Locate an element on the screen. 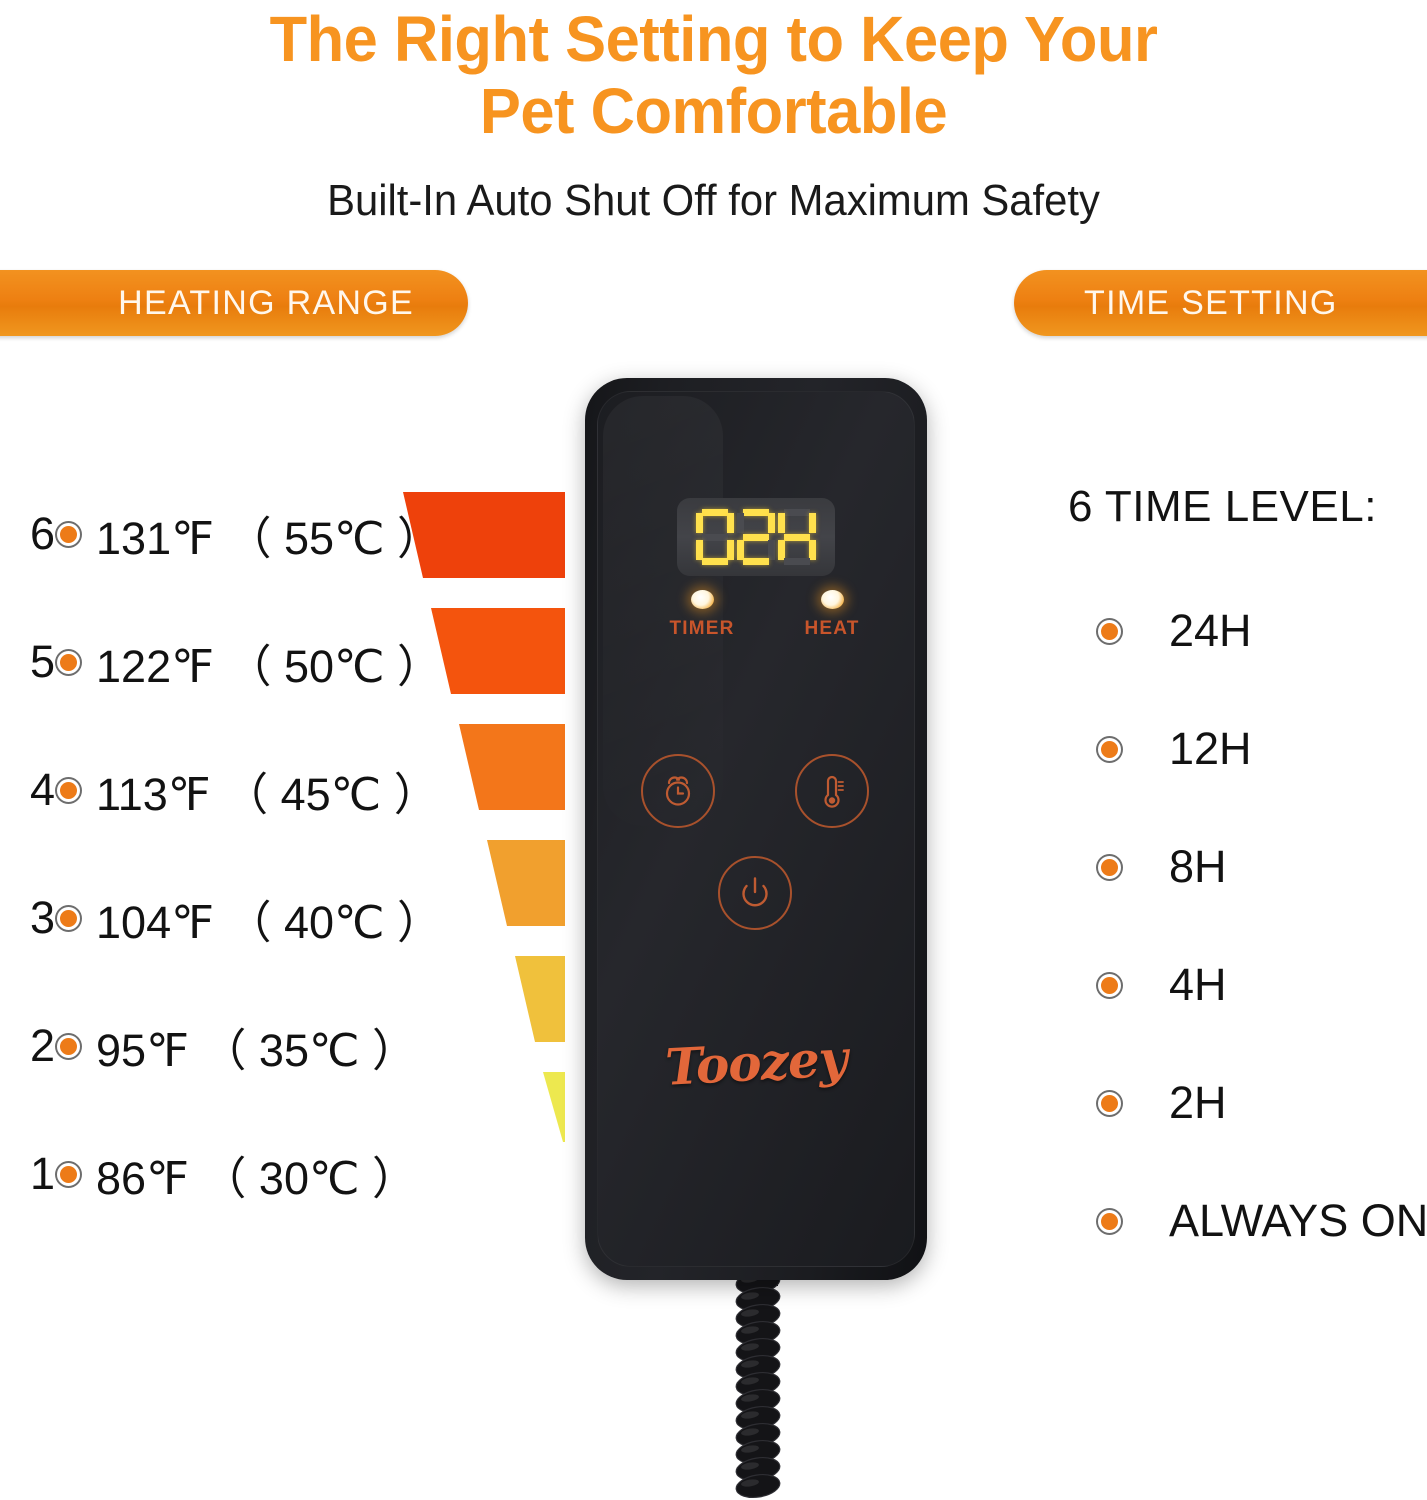 The height and width of the screenshot is (1500, 1427). badge-time-setting-label: TIME SETTING is located at coordinates (1211, 302).